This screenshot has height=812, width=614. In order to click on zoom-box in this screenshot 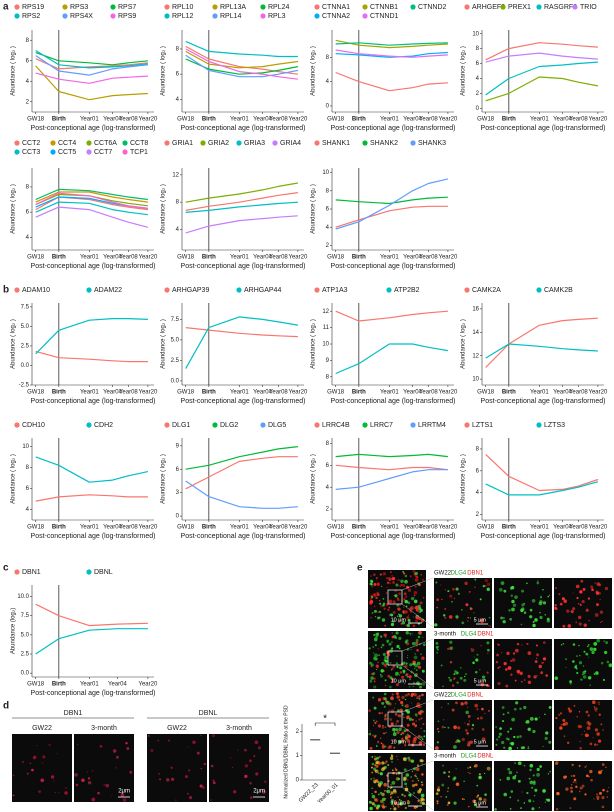, I will do `click(395, 597)`.